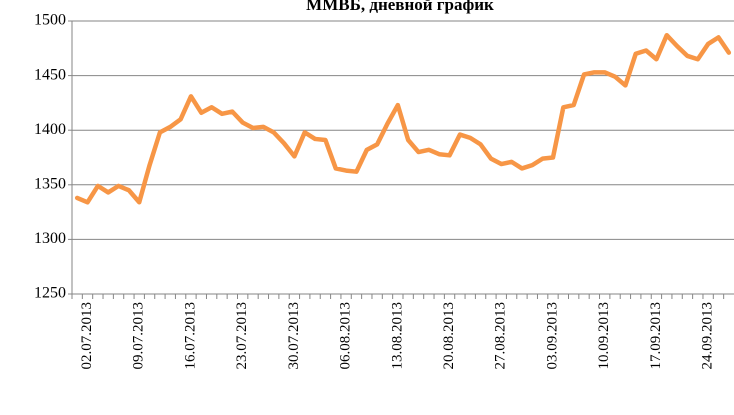 The image size is (734, 415). Describe the element at coordinates (50, 183) in the screenshot. I see `y-tick-label: 1350` at that location.